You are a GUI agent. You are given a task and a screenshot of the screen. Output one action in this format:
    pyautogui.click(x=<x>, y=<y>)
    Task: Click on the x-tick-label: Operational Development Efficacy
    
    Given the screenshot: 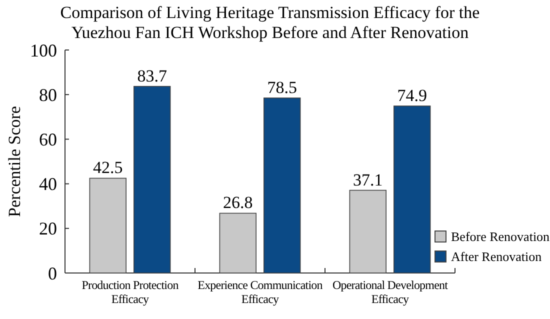 What is the action you would take?
    pyautogui.click(x=390, y=292)
    